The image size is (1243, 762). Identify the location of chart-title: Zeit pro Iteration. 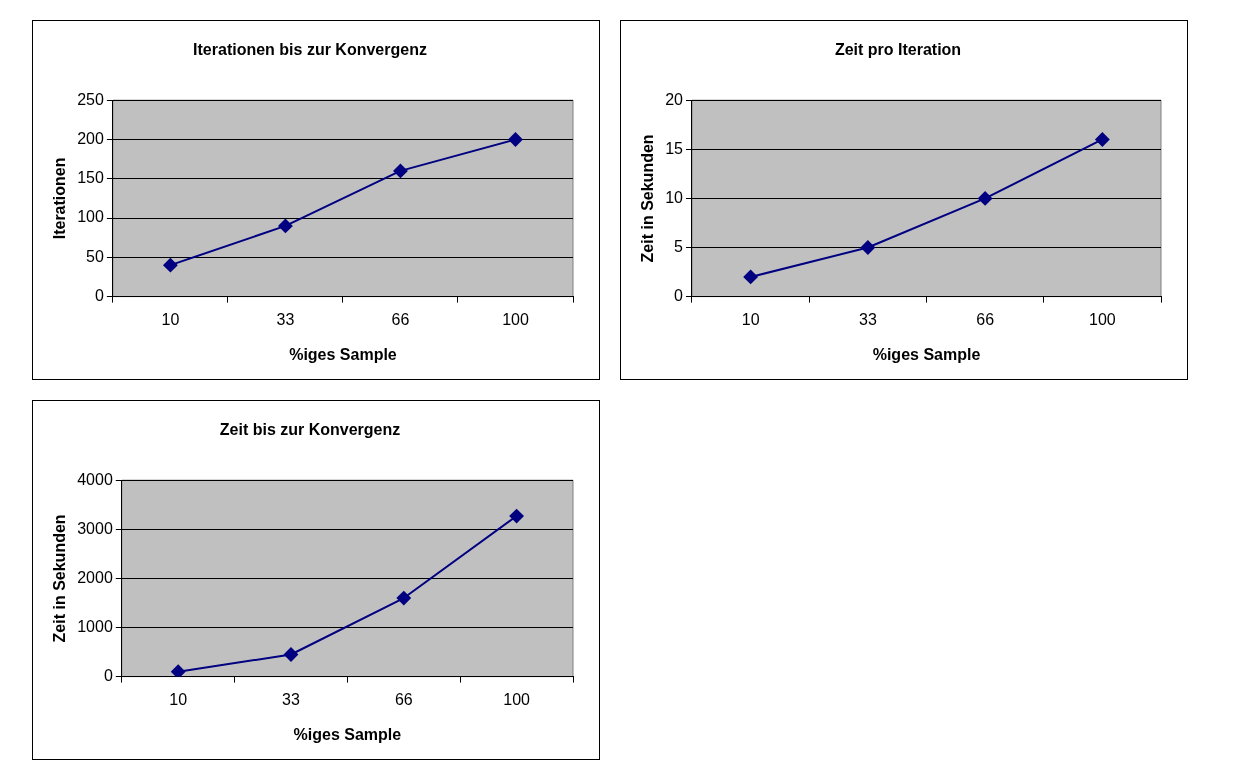
(898, 50).